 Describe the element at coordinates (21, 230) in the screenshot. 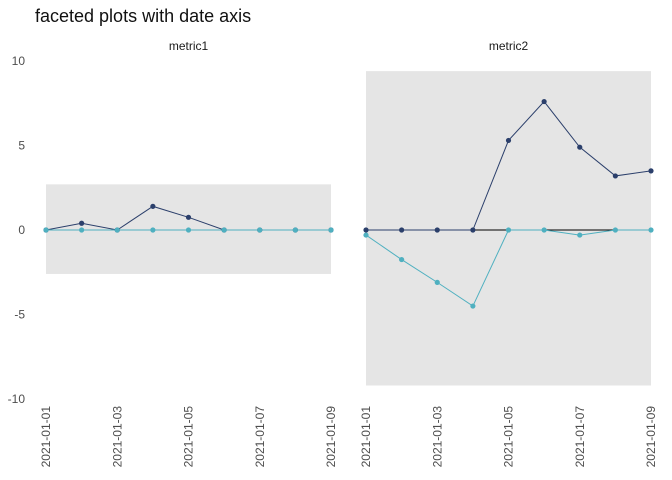

I see `y-tick-label: 0` at that location.